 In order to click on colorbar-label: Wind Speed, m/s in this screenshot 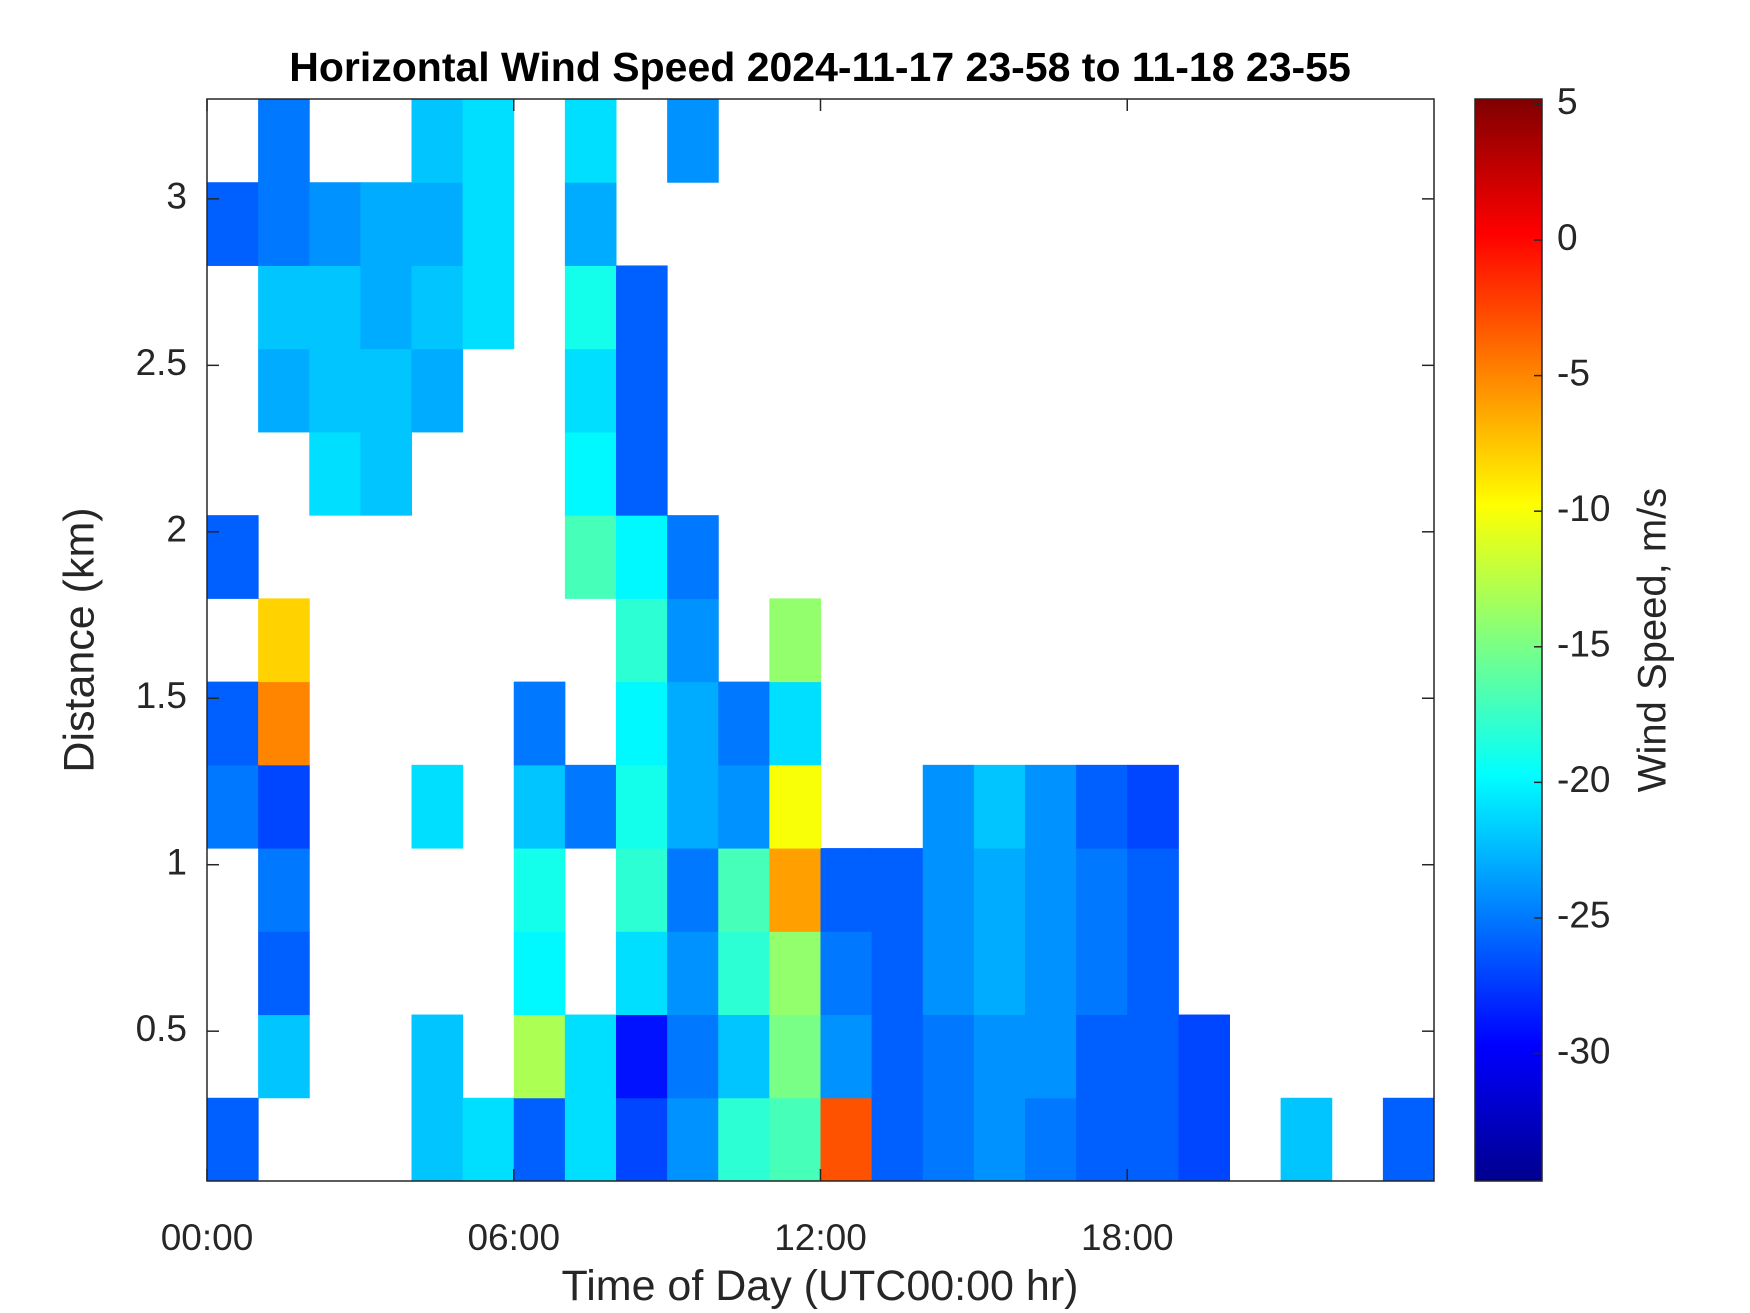, I will do `click(1653, 640)`.